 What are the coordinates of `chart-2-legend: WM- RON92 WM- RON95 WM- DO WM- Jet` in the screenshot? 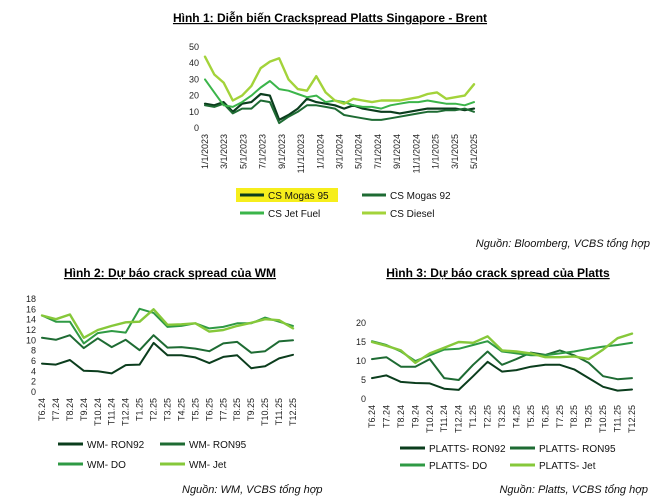 It's located at (152, 455).